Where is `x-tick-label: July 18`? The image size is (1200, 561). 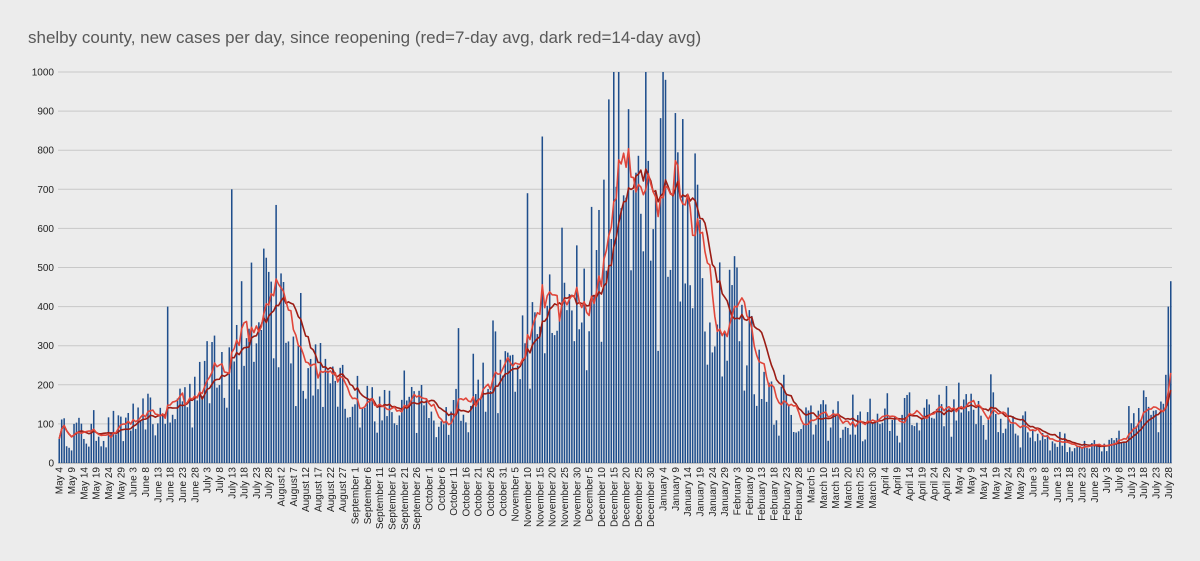
x-tick-label: July 18 is located at coordinates (1144, 483).